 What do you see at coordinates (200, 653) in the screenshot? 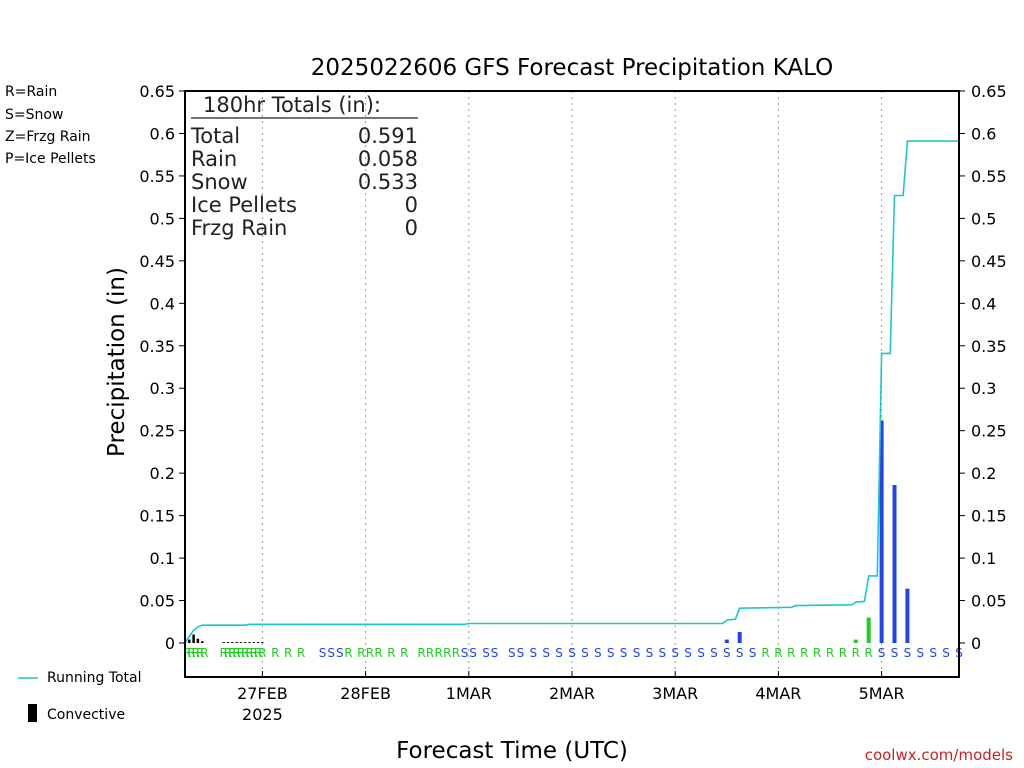
I see `ptype-marker-3: R` at bounding box center [200, 653].